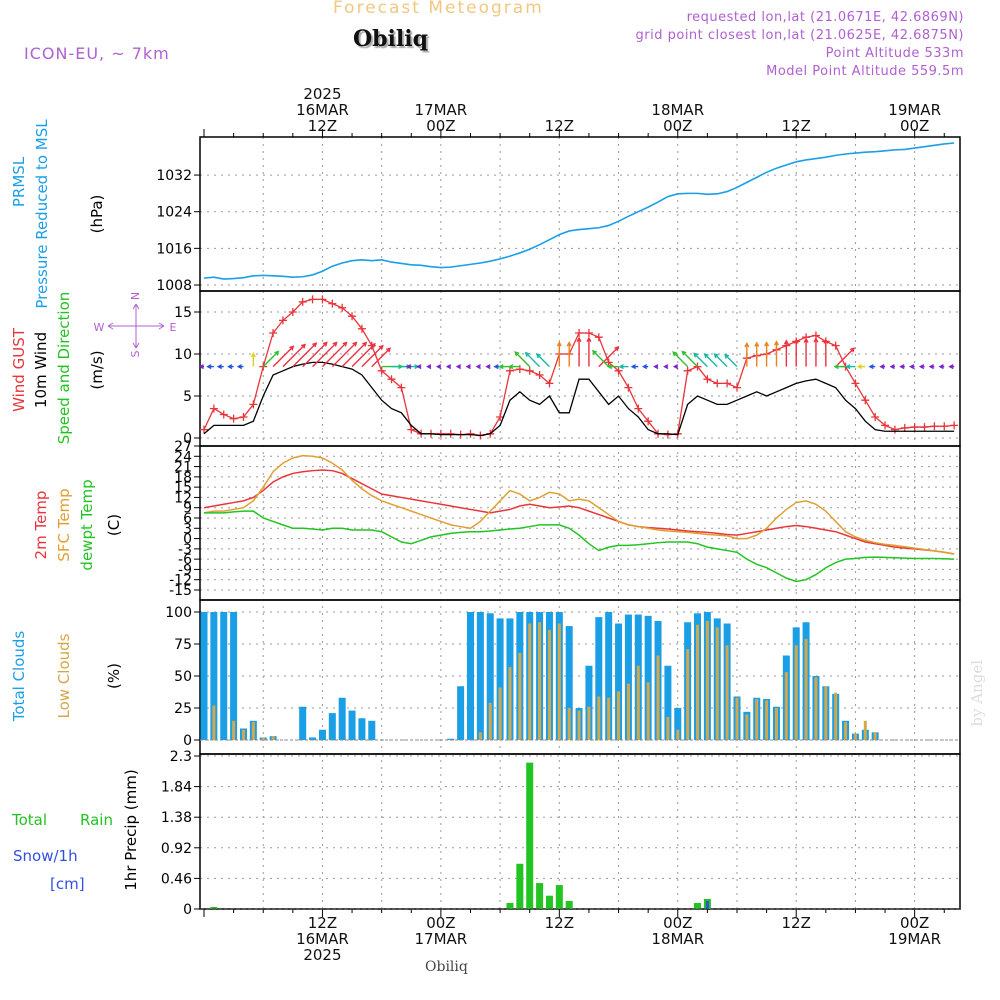 This screenshot has height=1000, width=1000. I want to click on tick-label: 0, so click(187, 910).